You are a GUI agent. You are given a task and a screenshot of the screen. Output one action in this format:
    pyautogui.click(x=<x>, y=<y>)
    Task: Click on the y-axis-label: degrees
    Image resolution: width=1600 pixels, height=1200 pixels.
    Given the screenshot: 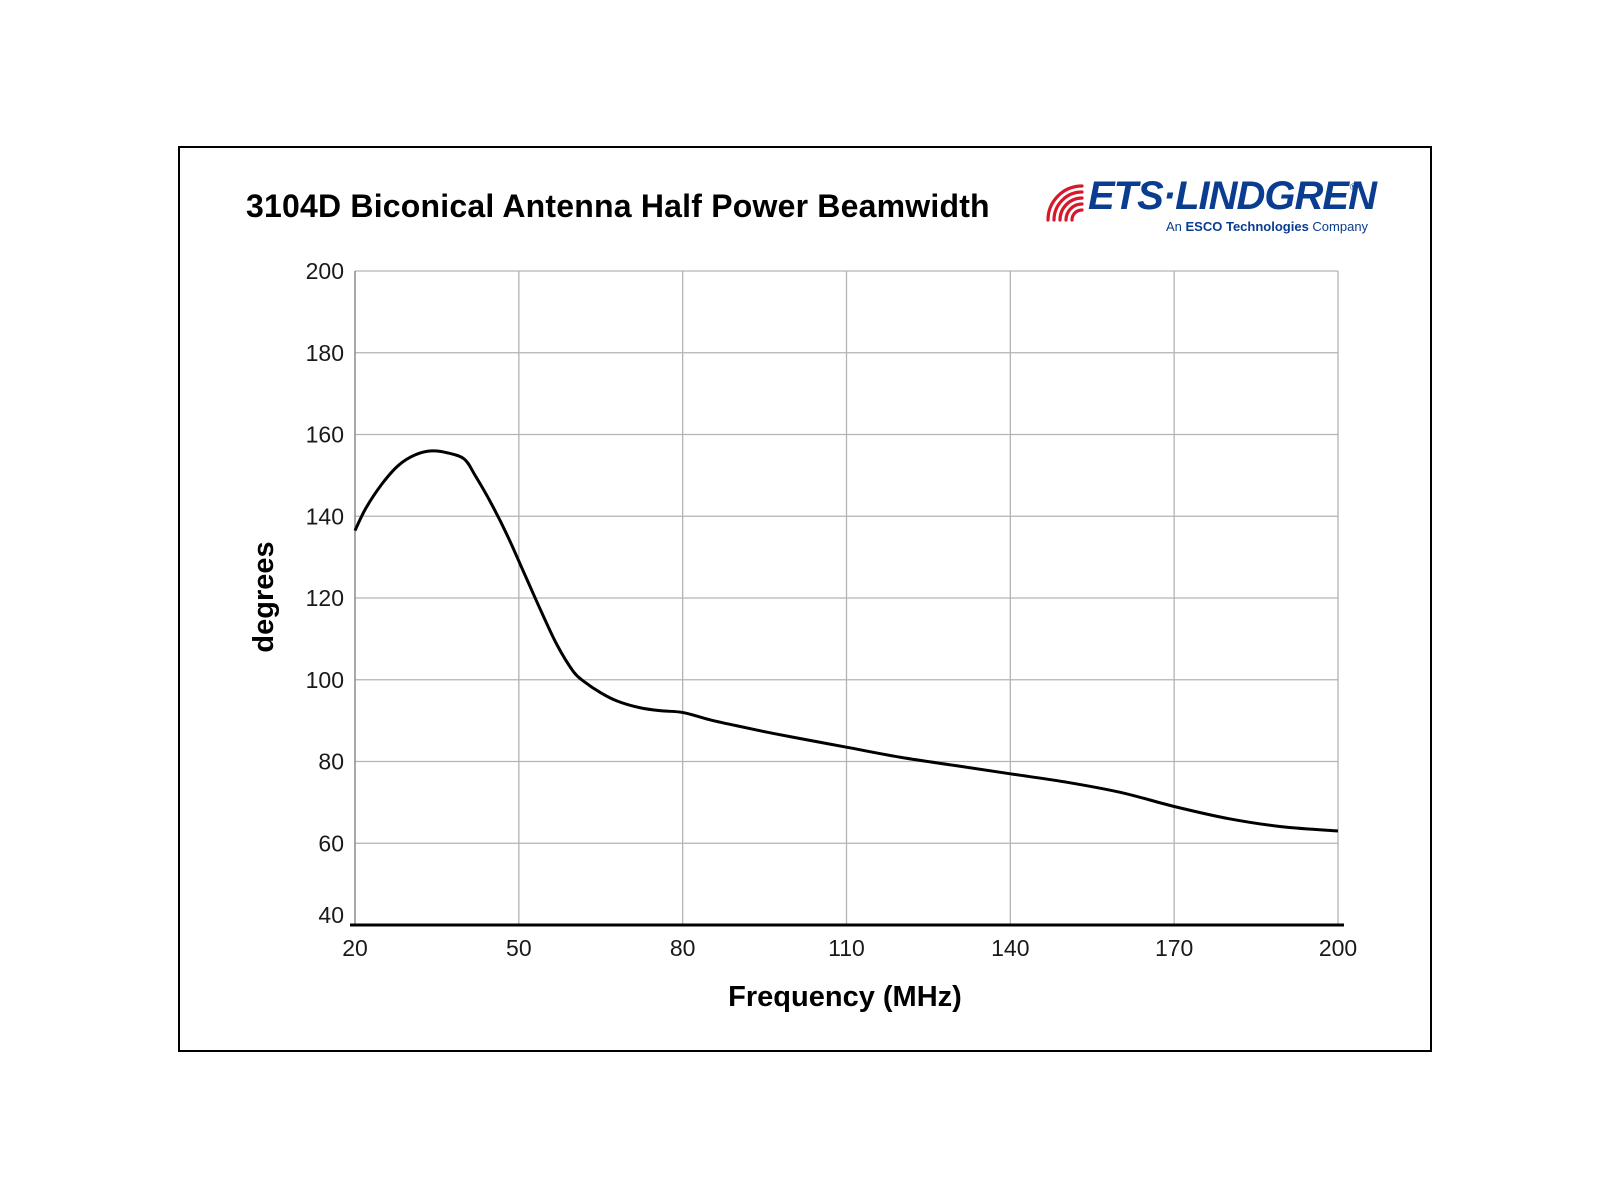 What is the action you would take?
    pyautogui.click(x=264, y=596)
    